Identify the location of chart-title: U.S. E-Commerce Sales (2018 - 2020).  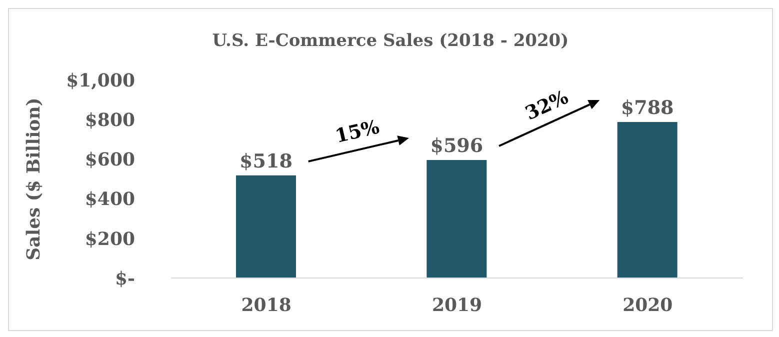
(390, 41).